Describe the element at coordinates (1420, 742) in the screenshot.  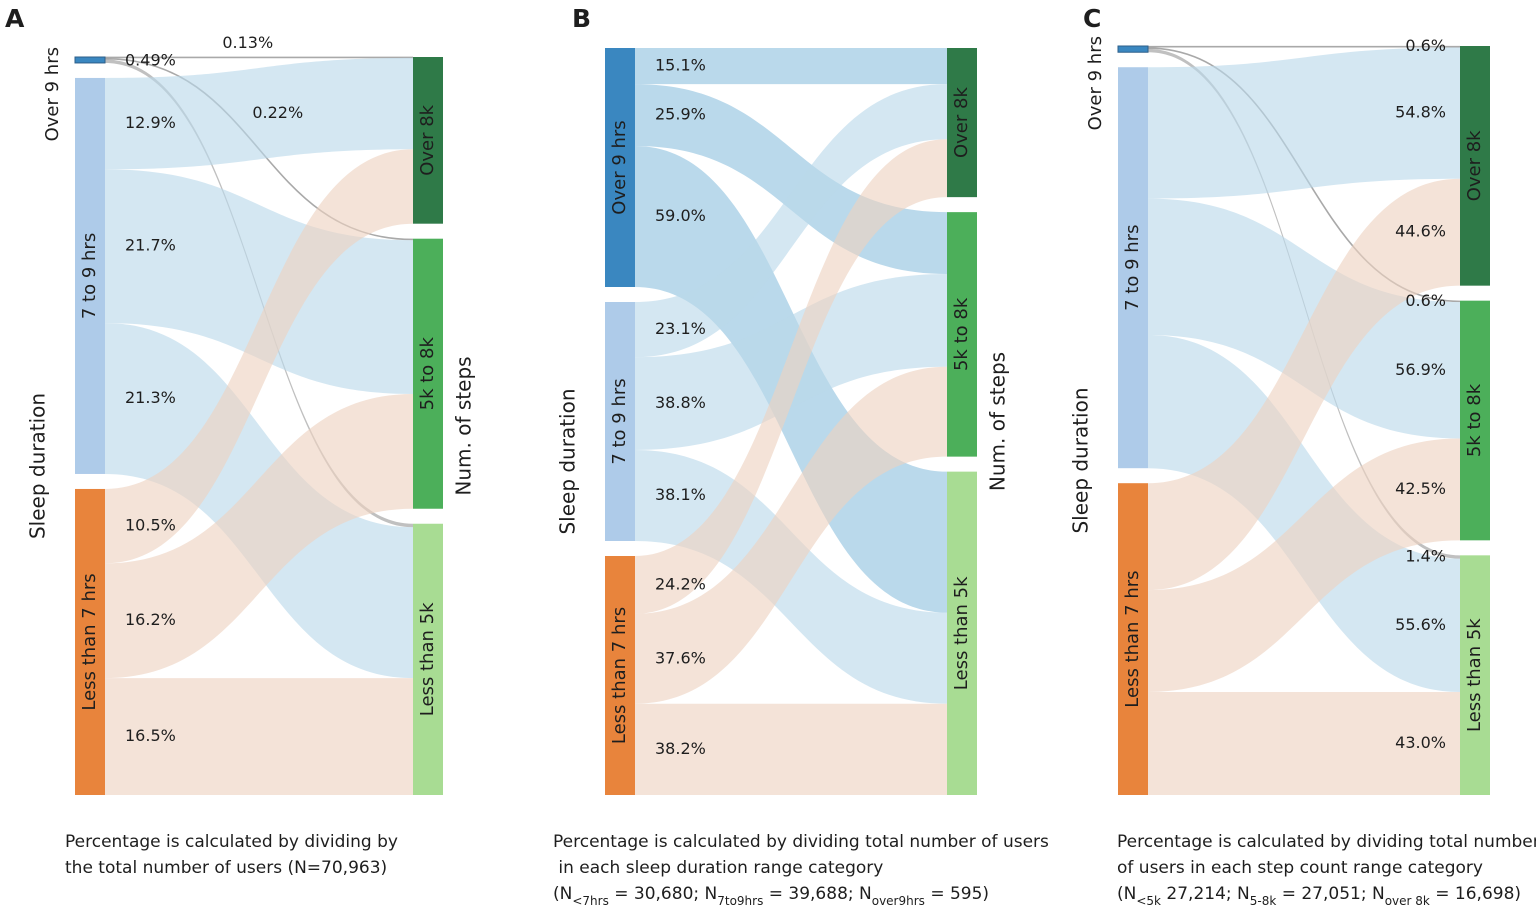
I see `value-label: 43.0%` at that location.